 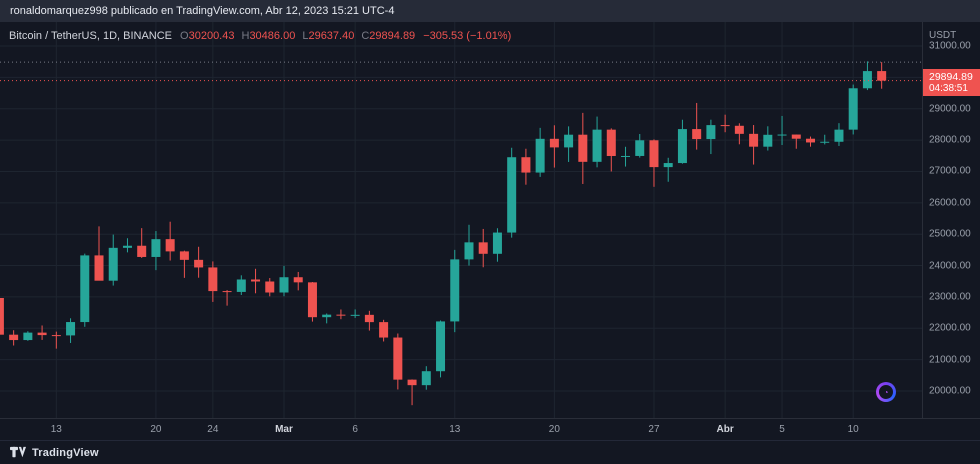 I want to click on price-axis-label: 27000.00, so click(x=950, y=171).